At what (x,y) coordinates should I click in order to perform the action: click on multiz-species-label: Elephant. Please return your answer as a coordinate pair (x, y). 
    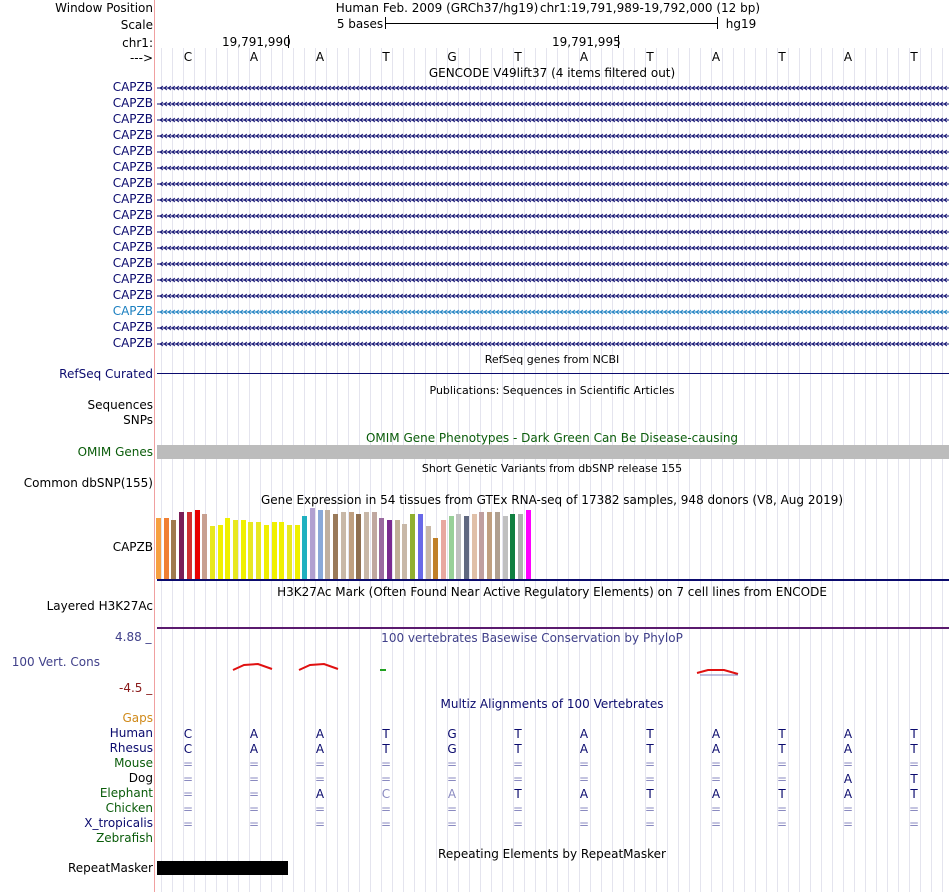
    Looking at the image, I should click on (126, 793).